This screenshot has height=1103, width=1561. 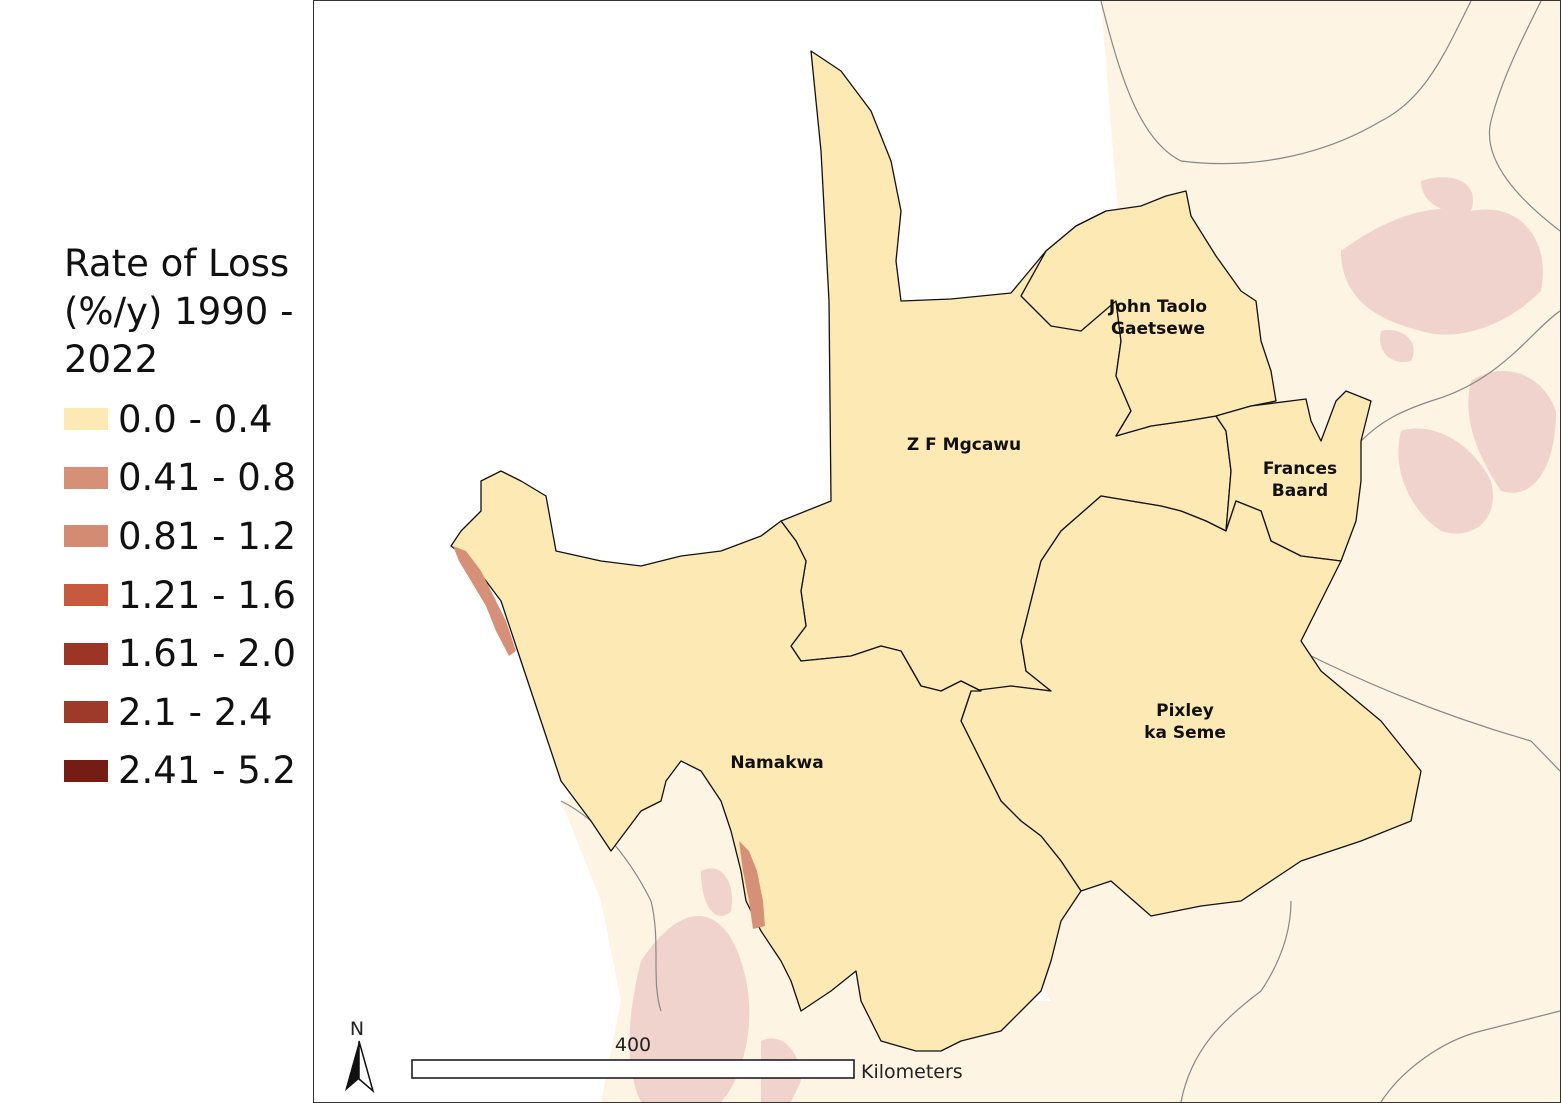 I want to click on scale-bar: 400 Kilometers, so click(x=687, y=1058).